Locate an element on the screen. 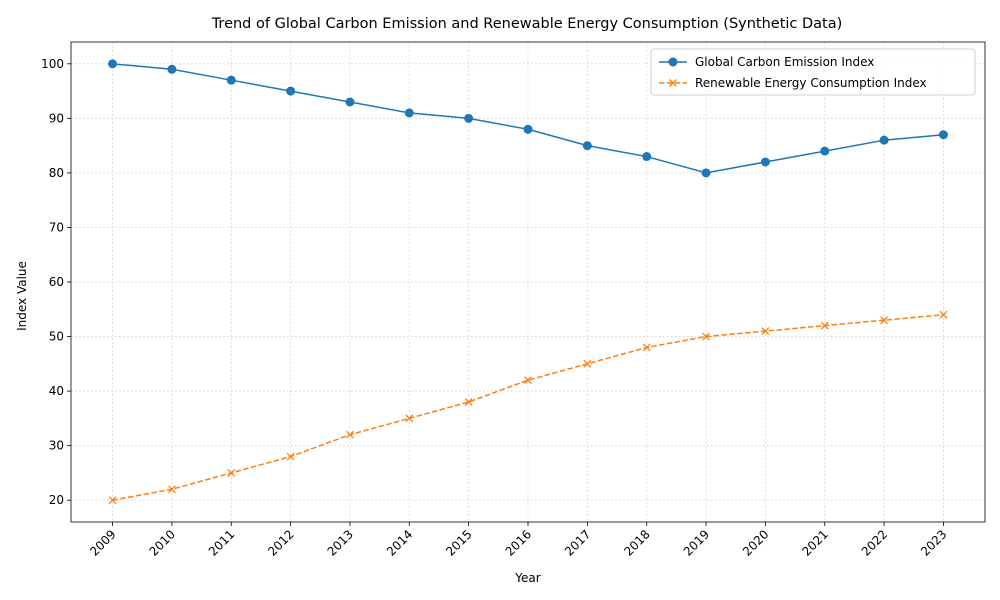 The width and height of the screenshot is (1000, 600). y-tick-label: 40 is located at coordinates (56, 391).